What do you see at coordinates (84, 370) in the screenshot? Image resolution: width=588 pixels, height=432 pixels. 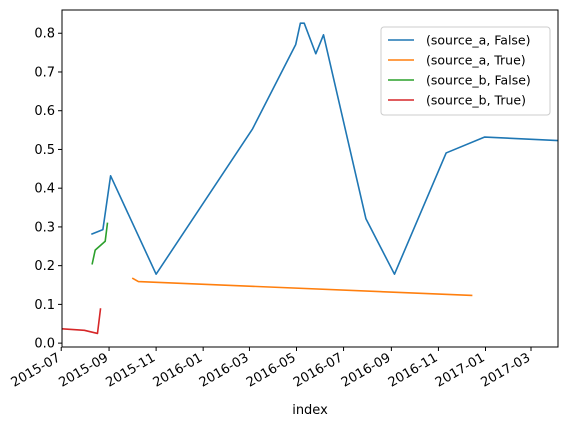 I see `x-tick-label: 2015-09` at bounding box center [84, 370].